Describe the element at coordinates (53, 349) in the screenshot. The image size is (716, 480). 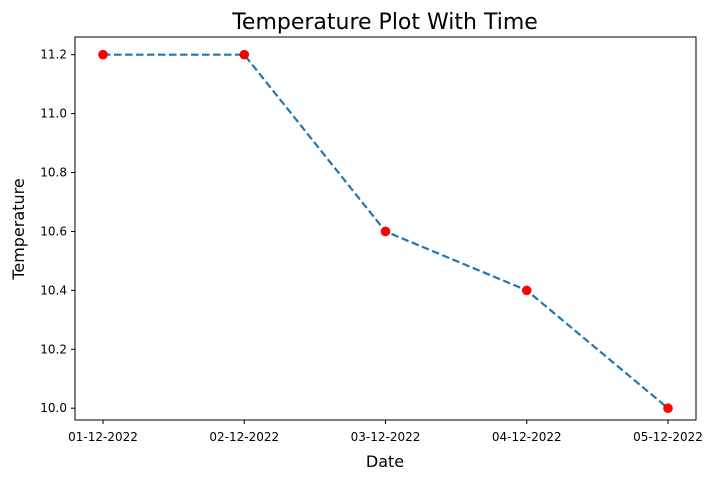
I see `y-tick-label: 10.2` at that location.